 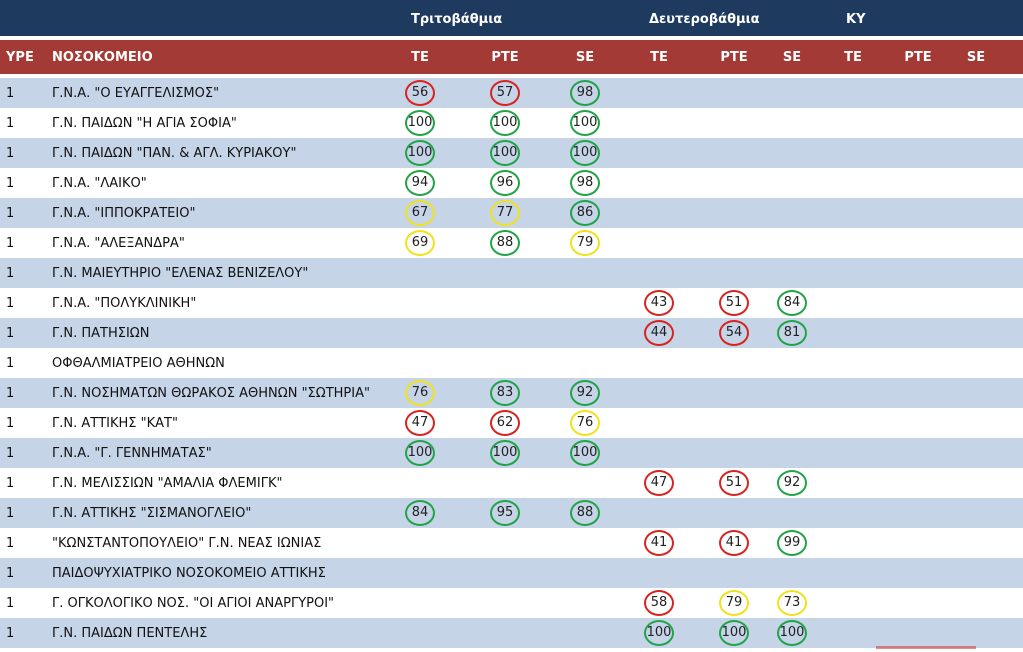 I want to click on header-tertiary-se: SE, so click(x=585, y=57).